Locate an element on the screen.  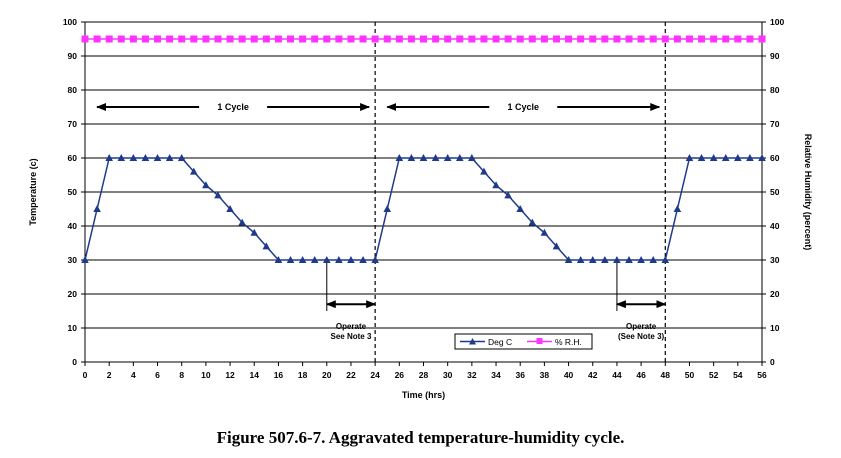
legend-label-deg-c: Deg C is located at coordinates (500, 342).